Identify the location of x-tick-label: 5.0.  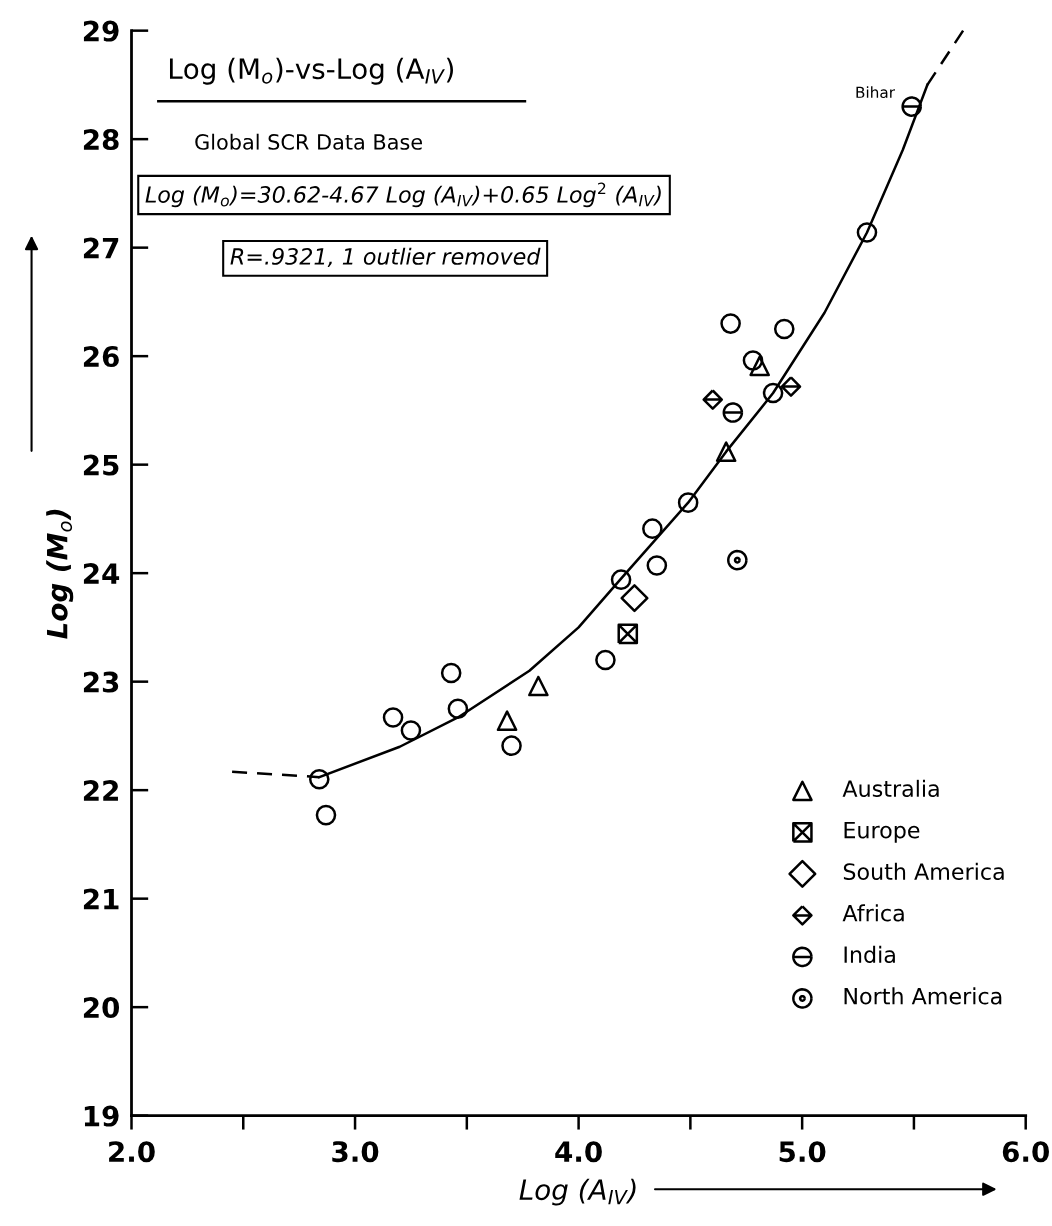
(802, 1152).